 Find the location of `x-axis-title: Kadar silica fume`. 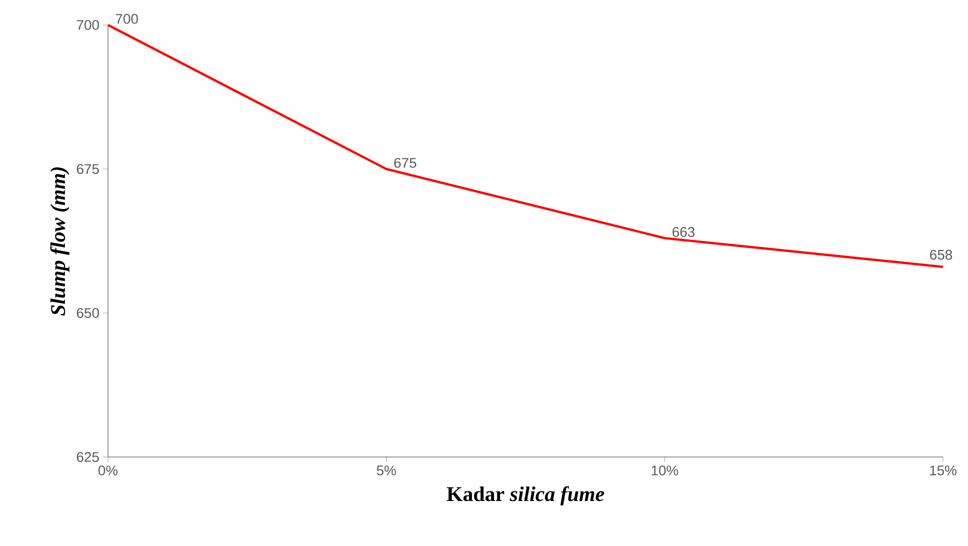

x-axis-title: Kadar silica fume is located at coordinates (525, 496).